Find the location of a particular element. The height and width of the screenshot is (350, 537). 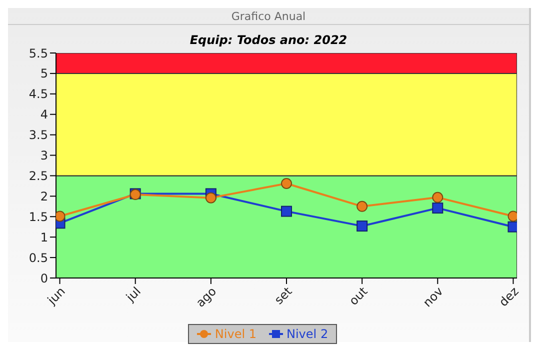

y-tick-label: 1.5 is located at coordinates (38, 217).